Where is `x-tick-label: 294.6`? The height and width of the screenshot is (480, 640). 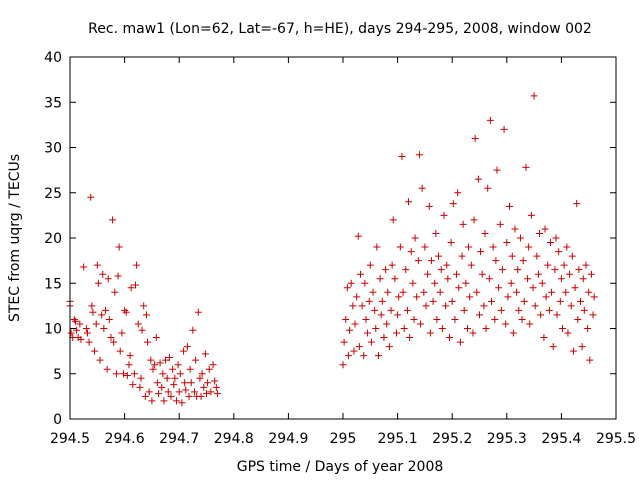
x-tick-label: 294.6 is located at coordinates (125, 439).